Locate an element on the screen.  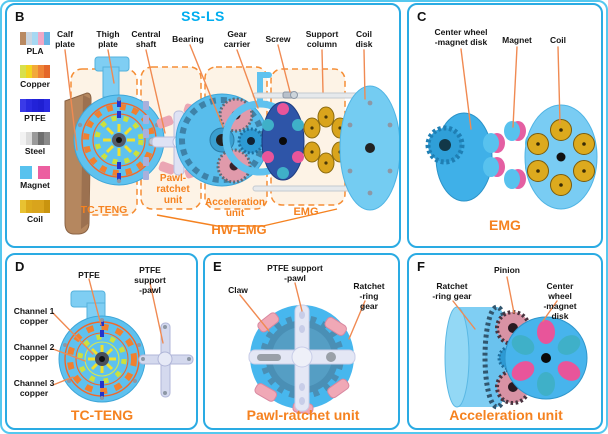
copper-swatch-icon is located at coordinates (35, 71).